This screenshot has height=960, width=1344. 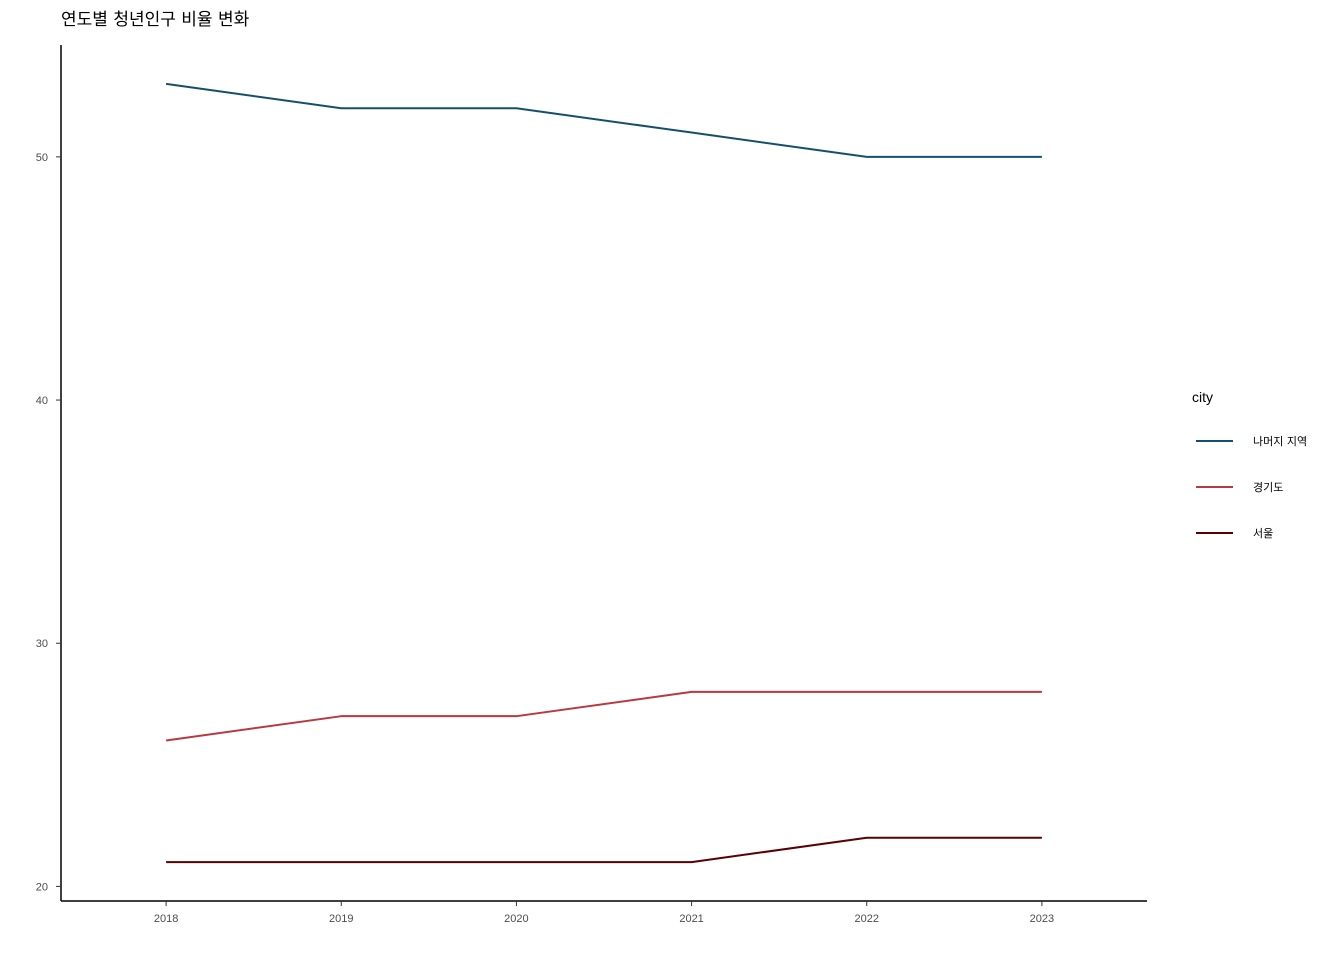 I want to click on legend-item: 나머지 지역, so click(x=1266, y=441).